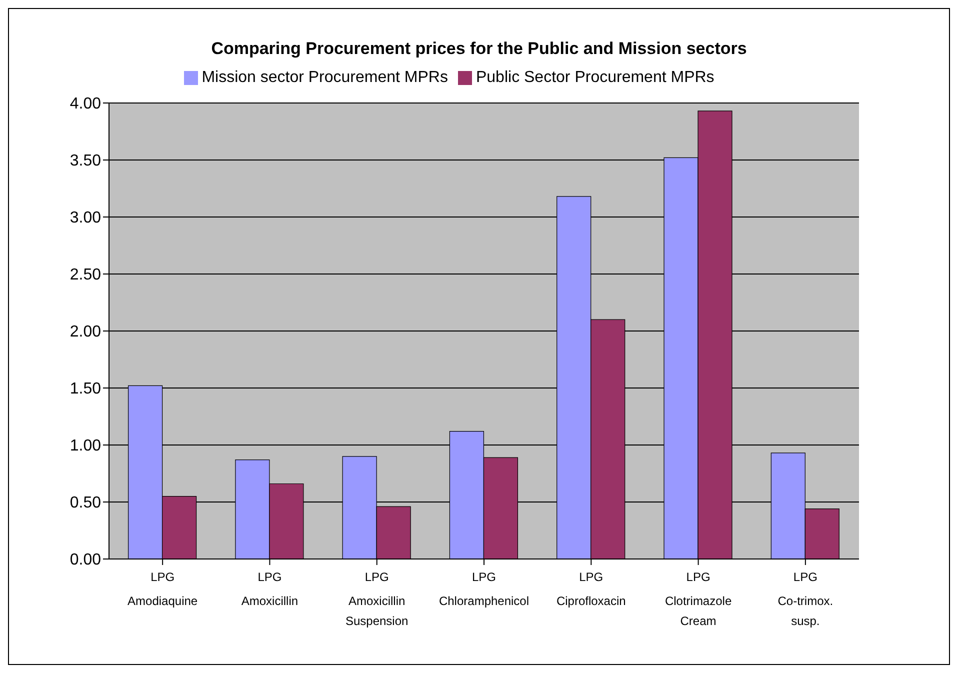 The image size is (962, 677). Describe the element at coordinates (86, 560) in the screenshot. I see `y-tick-label: 0.00` at that location.